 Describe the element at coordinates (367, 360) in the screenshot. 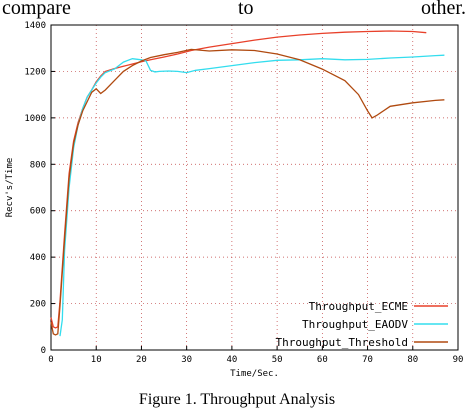

I see `x-tick-label: 70` at that location.